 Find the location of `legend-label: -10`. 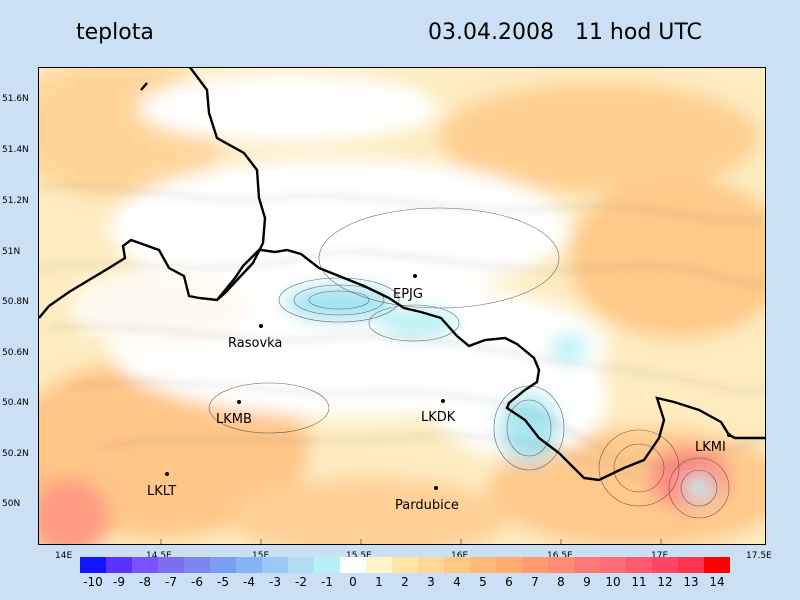

legend-label: -10 is located at coordinates (93, 582).